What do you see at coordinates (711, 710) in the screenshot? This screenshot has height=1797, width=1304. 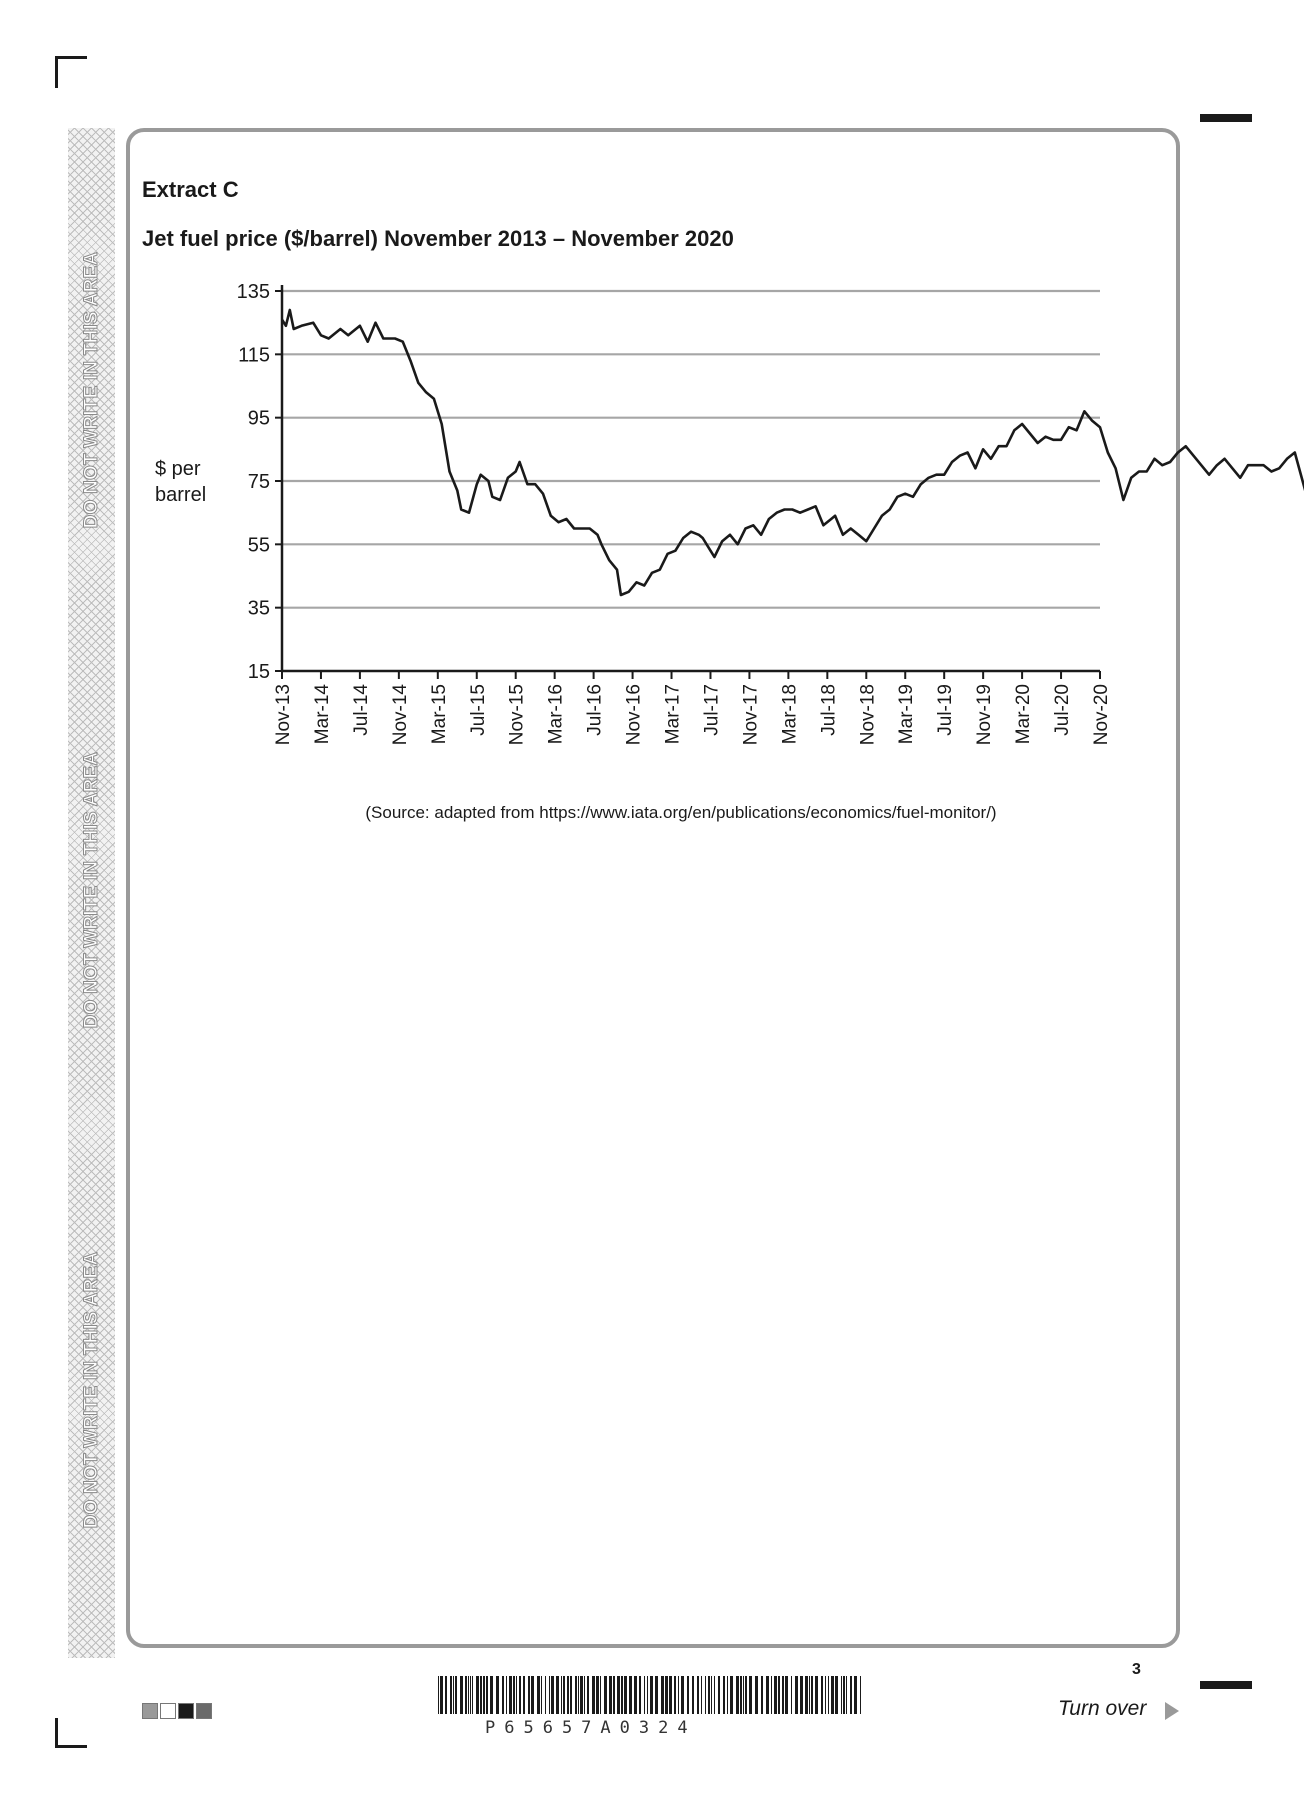 I see `x-tick-label: Jul-17` at bounding box center [711, 710].